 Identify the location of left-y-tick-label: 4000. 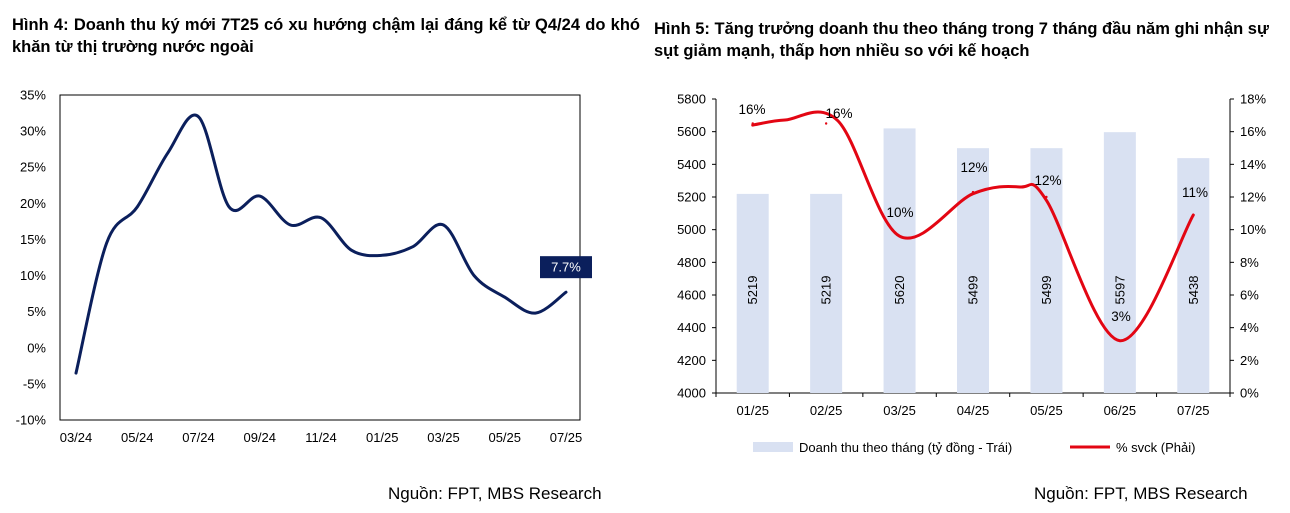
(691, 393).